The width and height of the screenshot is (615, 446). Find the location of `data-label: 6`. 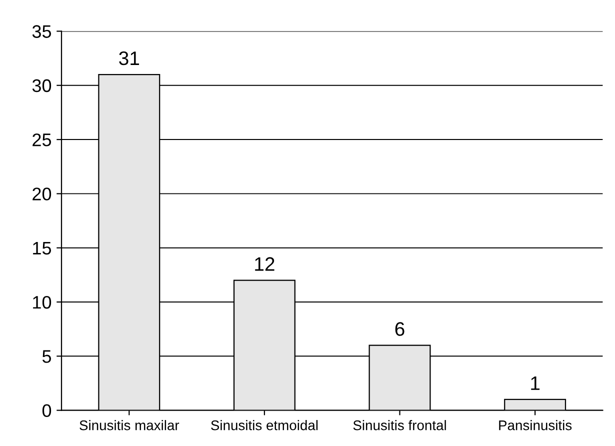

data-label: 6 is located at coordinates (399, 329).